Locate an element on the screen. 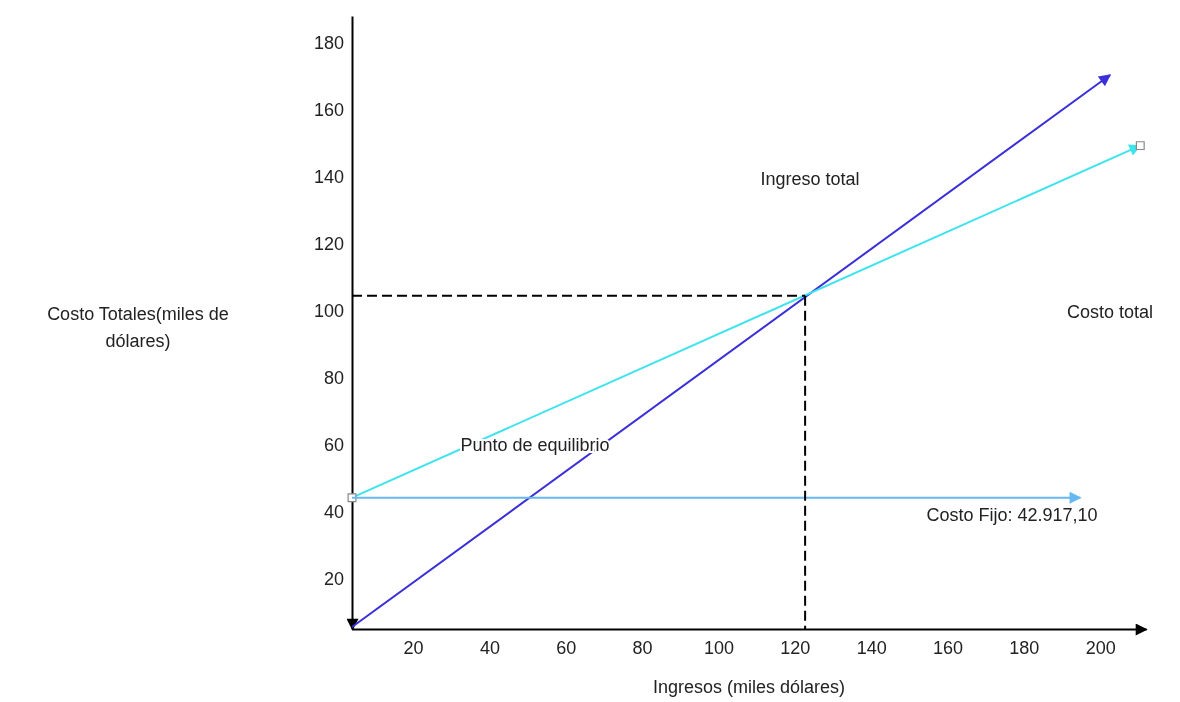 Image resolution: width=1180 pixels, height=702 pixels. x-tick-label: 140 is located at coordinates (871, 647).